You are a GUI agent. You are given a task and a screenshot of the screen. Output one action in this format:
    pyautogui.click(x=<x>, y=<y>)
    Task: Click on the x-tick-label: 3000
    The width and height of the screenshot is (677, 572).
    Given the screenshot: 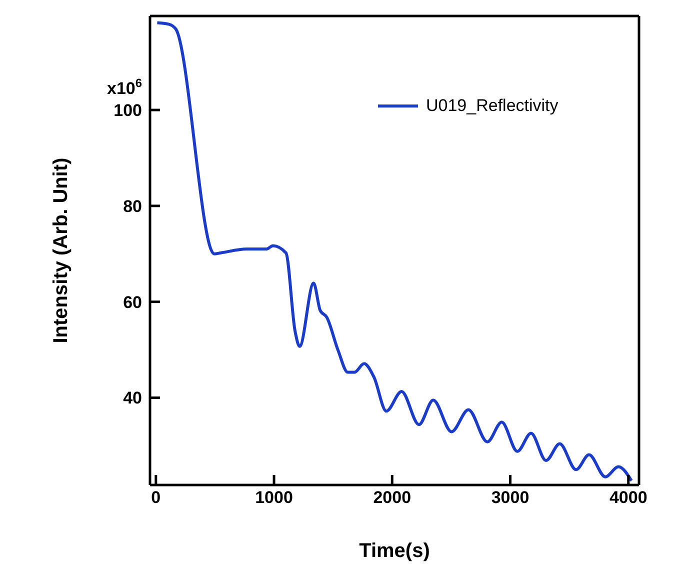 What is the action you would take?
    pyautogui.click(x=510, y=498)
    